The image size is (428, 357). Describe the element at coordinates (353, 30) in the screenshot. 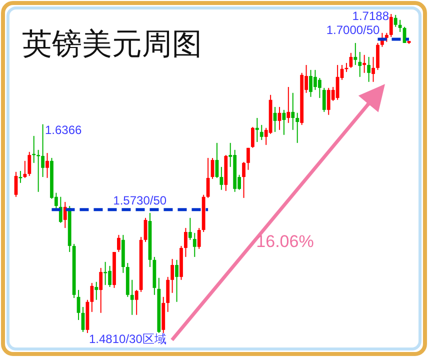

I see `ref-line-label: 1.7000/50` at that location.